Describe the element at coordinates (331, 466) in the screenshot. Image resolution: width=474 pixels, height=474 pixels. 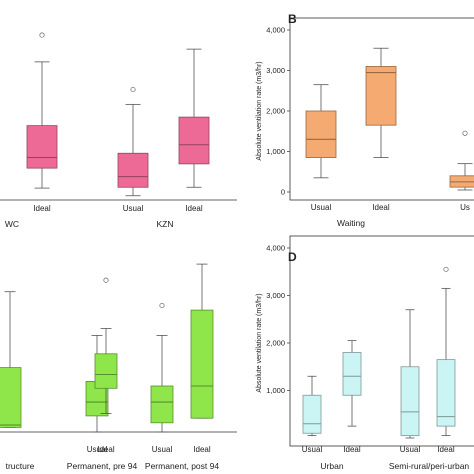
I see `group-label: Urban` at that location.